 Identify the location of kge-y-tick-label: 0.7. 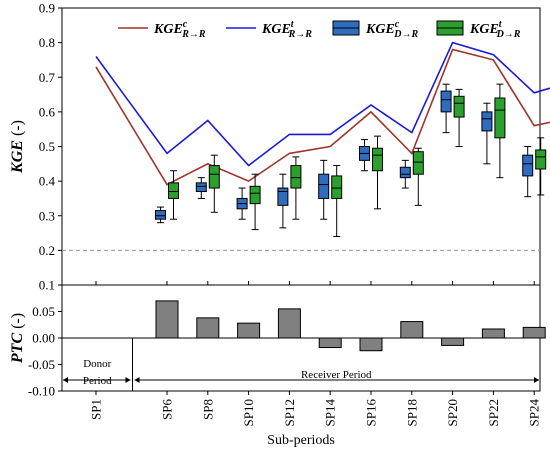
(47, 77).